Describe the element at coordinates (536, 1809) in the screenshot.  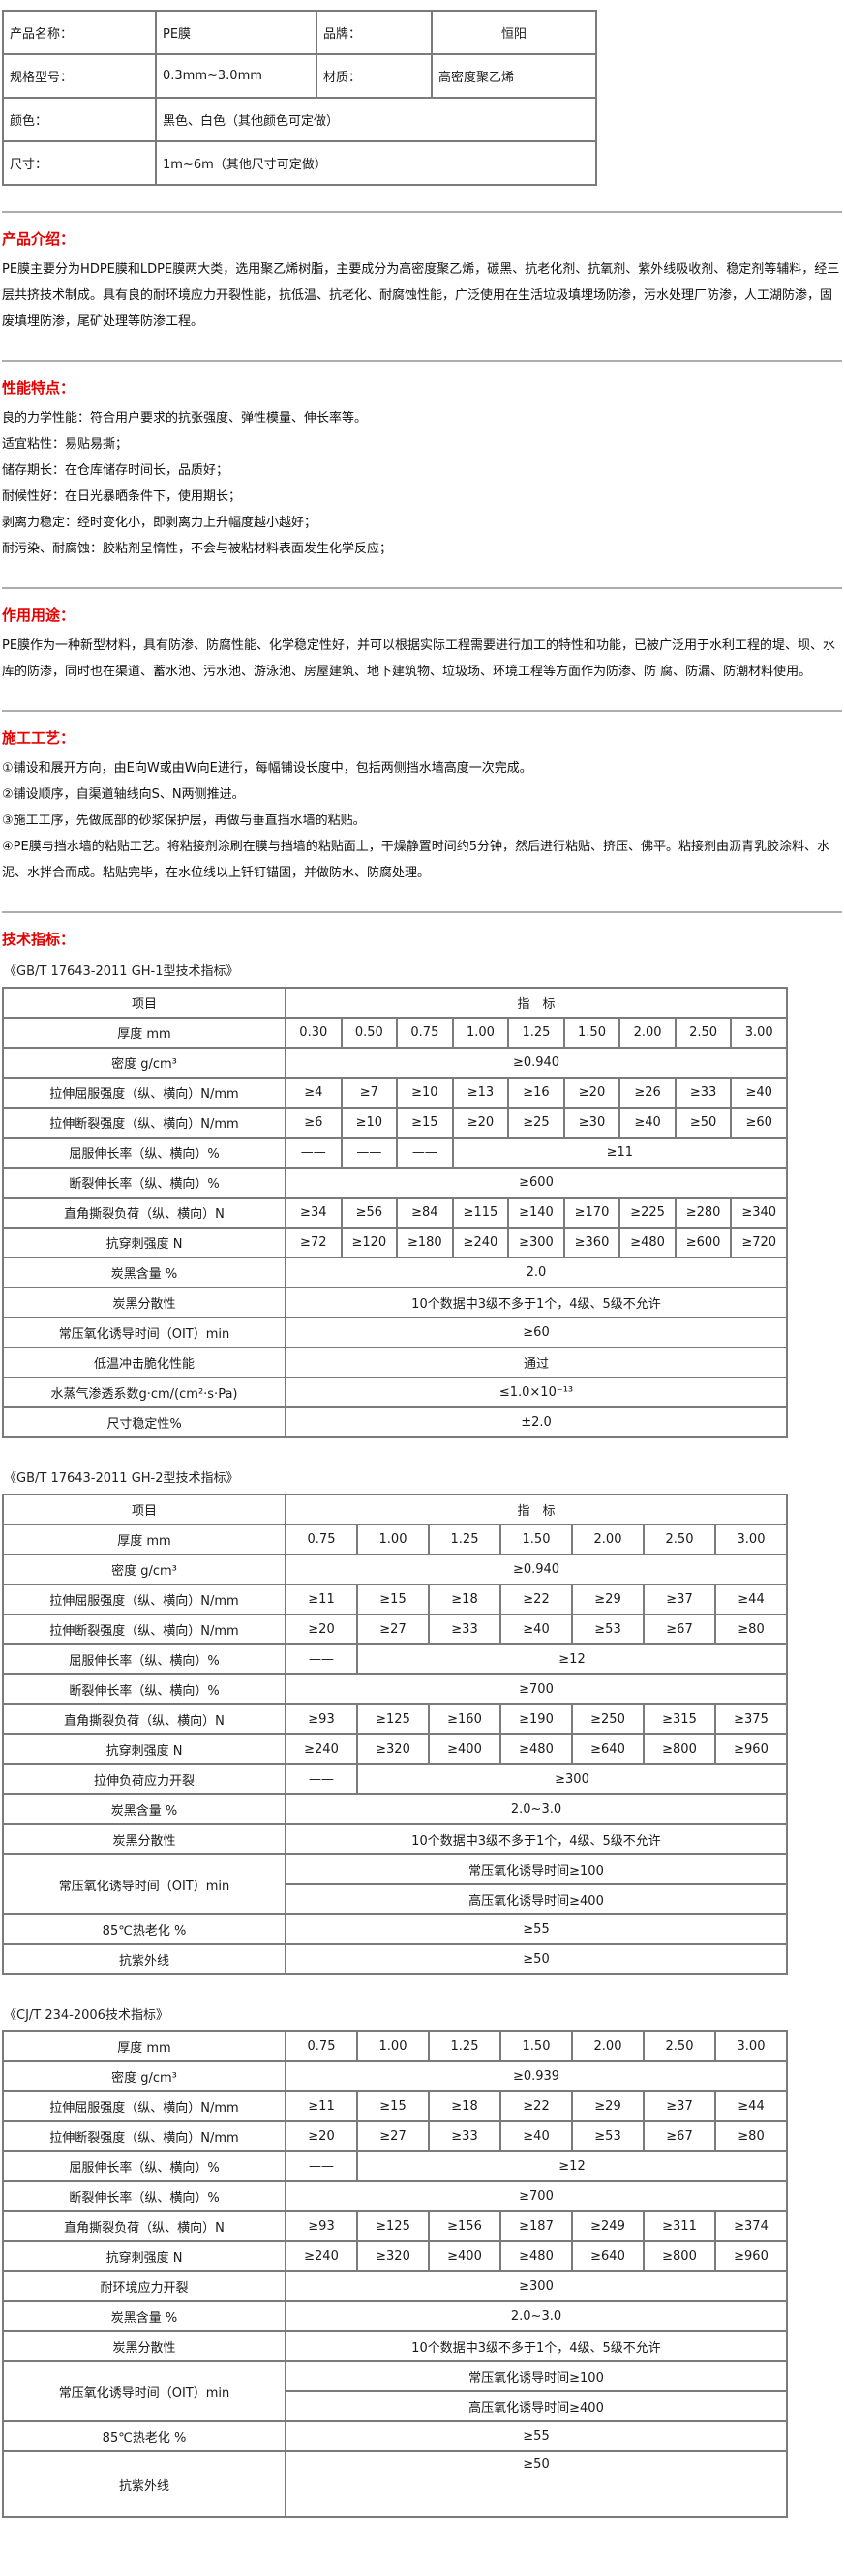
I see `spec-value-cell: 2.0~3.0` at that location.